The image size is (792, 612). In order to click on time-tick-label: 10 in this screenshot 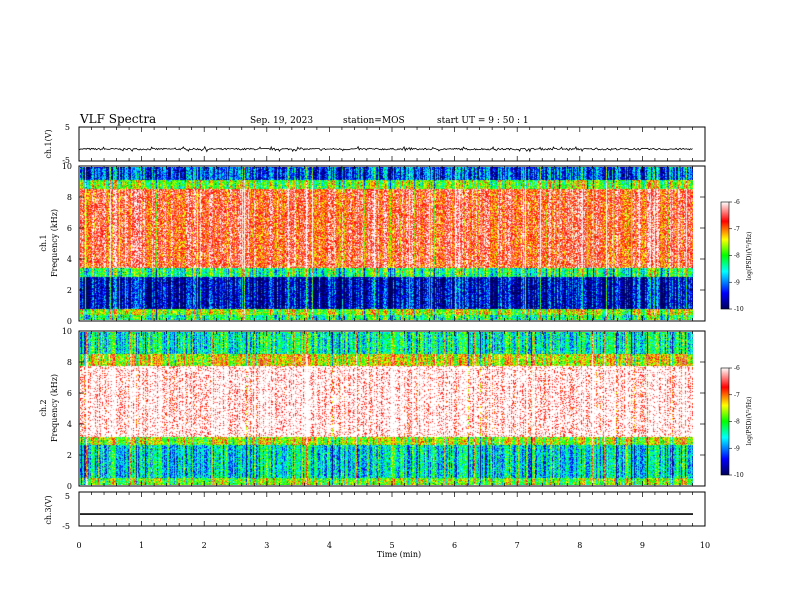, I will do `click(705, 545)`.